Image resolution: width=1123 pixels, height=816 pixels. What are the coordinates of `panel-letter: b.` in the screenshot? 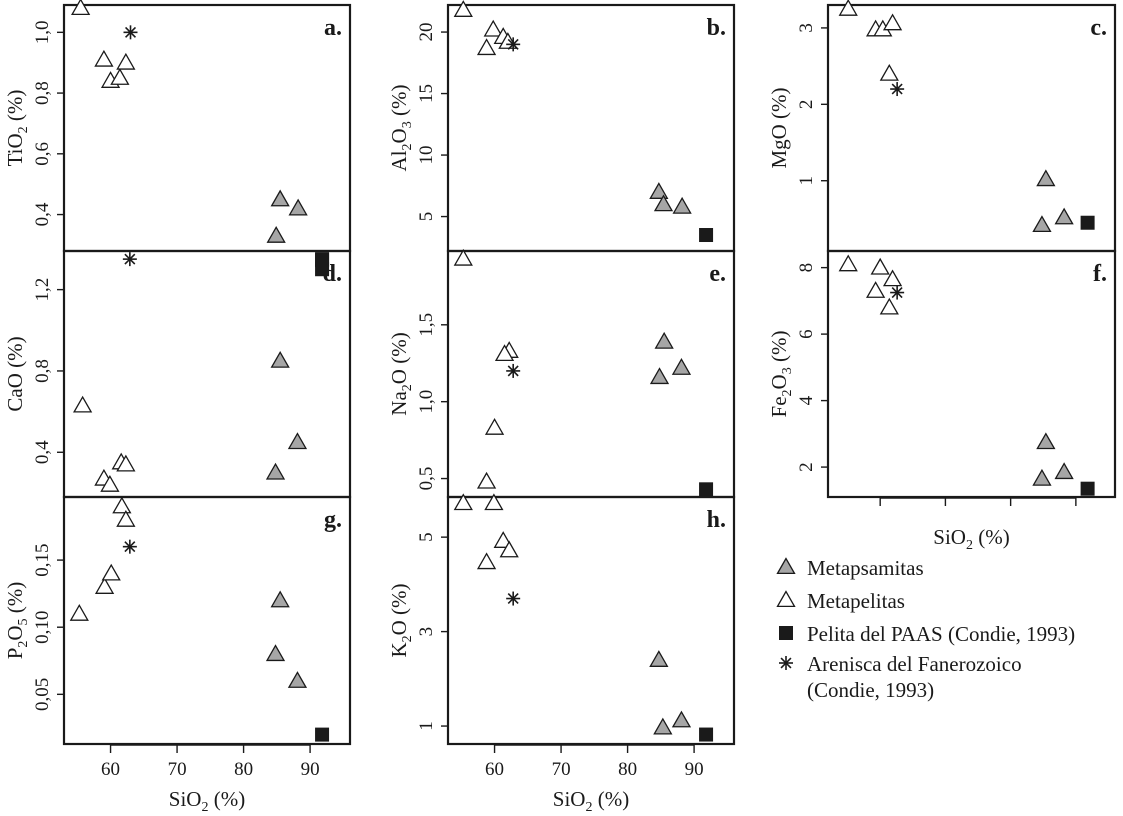 It's located at (716, 28).